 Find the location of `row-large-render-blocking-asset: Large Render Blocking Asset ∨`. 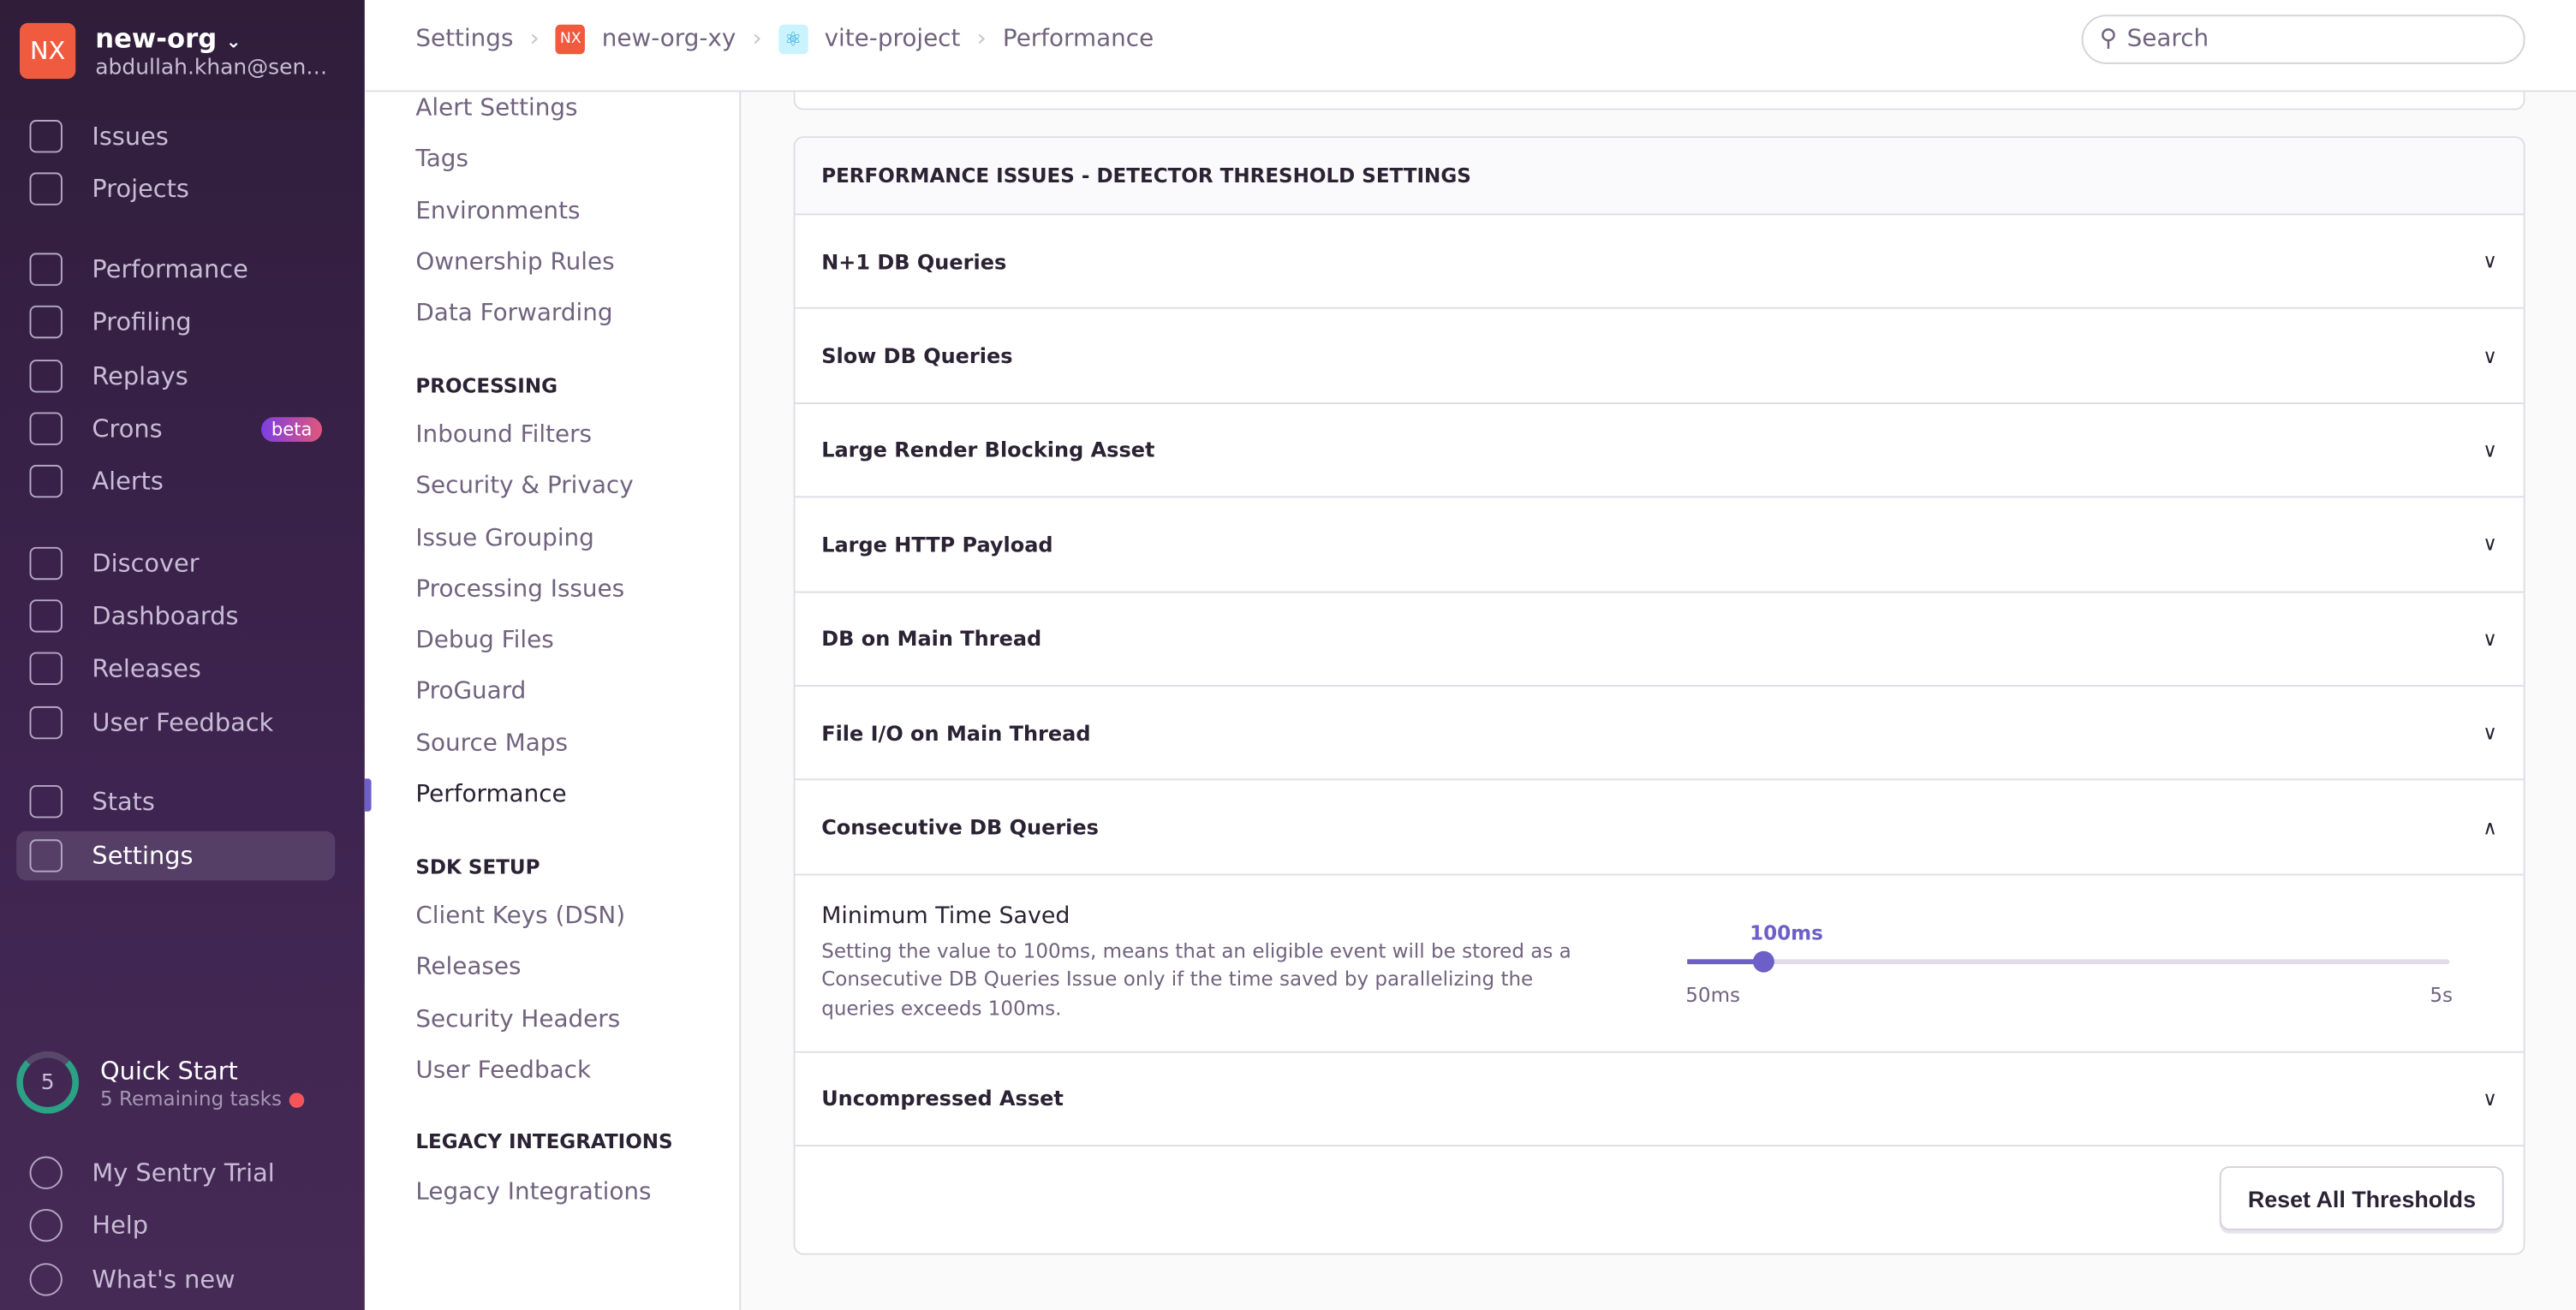

row-large-render-blocking-asset: Large Render Blocking Asset ∨ is located at coordinates (1659, 451).